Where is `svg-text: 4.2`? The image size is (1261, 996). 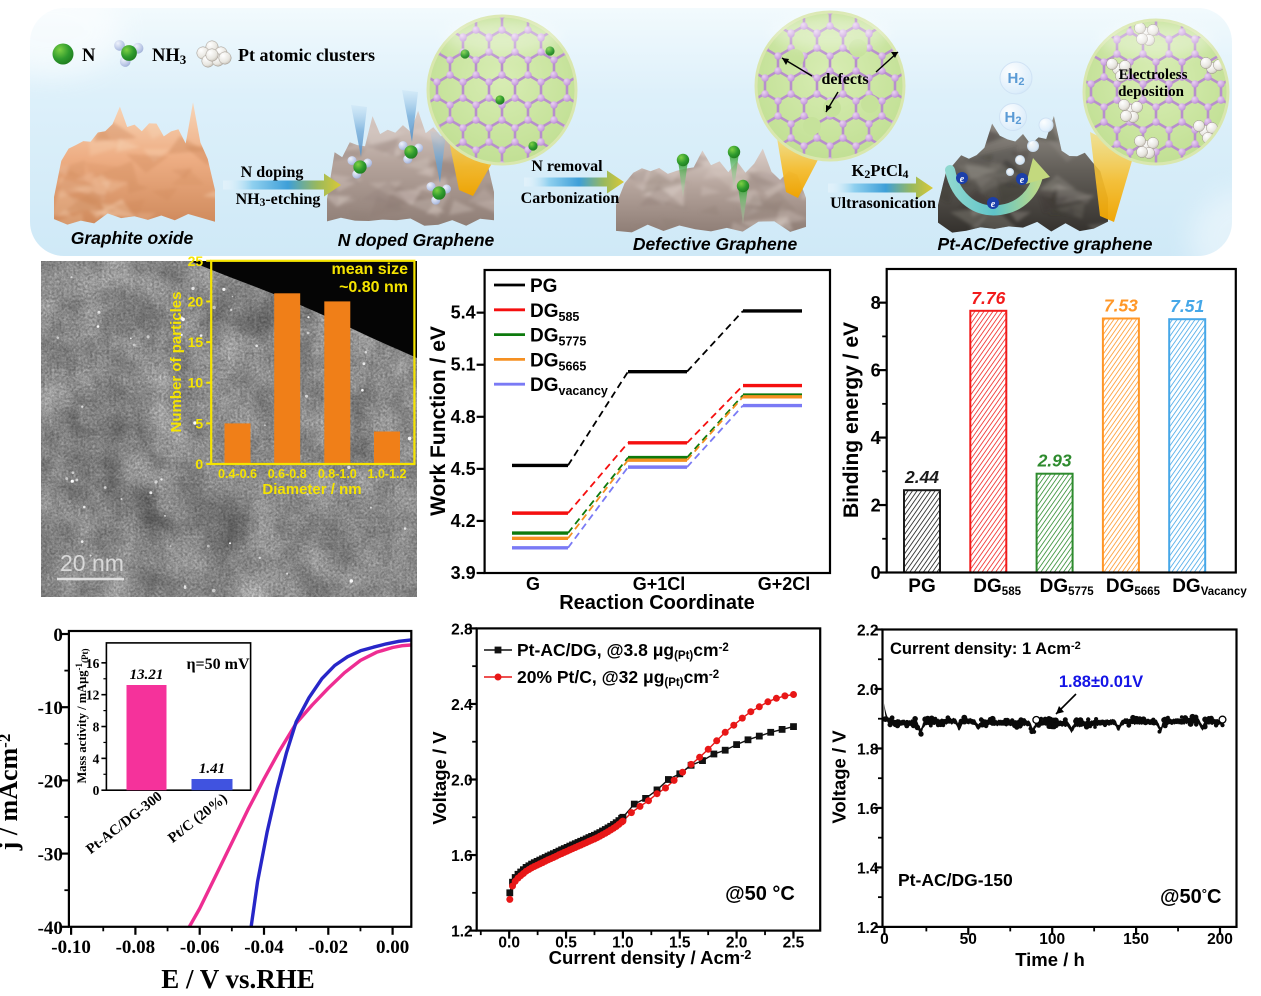
svg-text: 4.2 is located at coordinates (463, 521).